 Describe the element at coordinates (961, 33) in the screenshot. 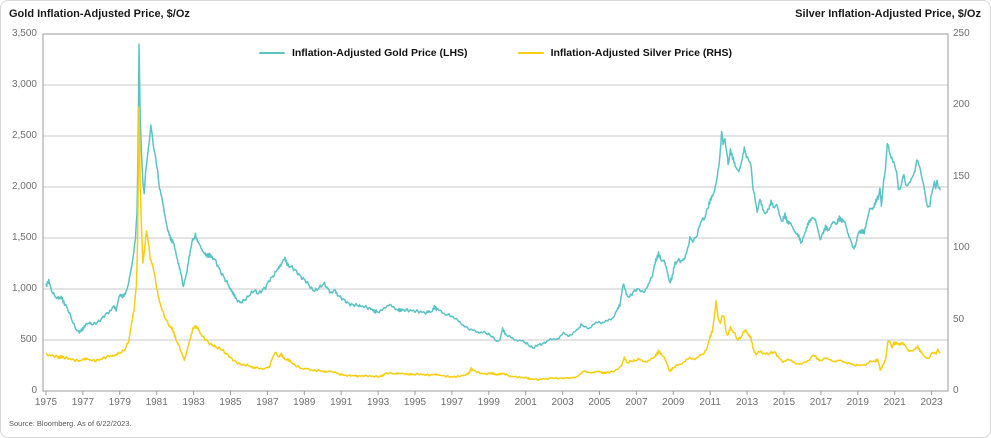

I see `y-axis-tick-right: 250` at that location.